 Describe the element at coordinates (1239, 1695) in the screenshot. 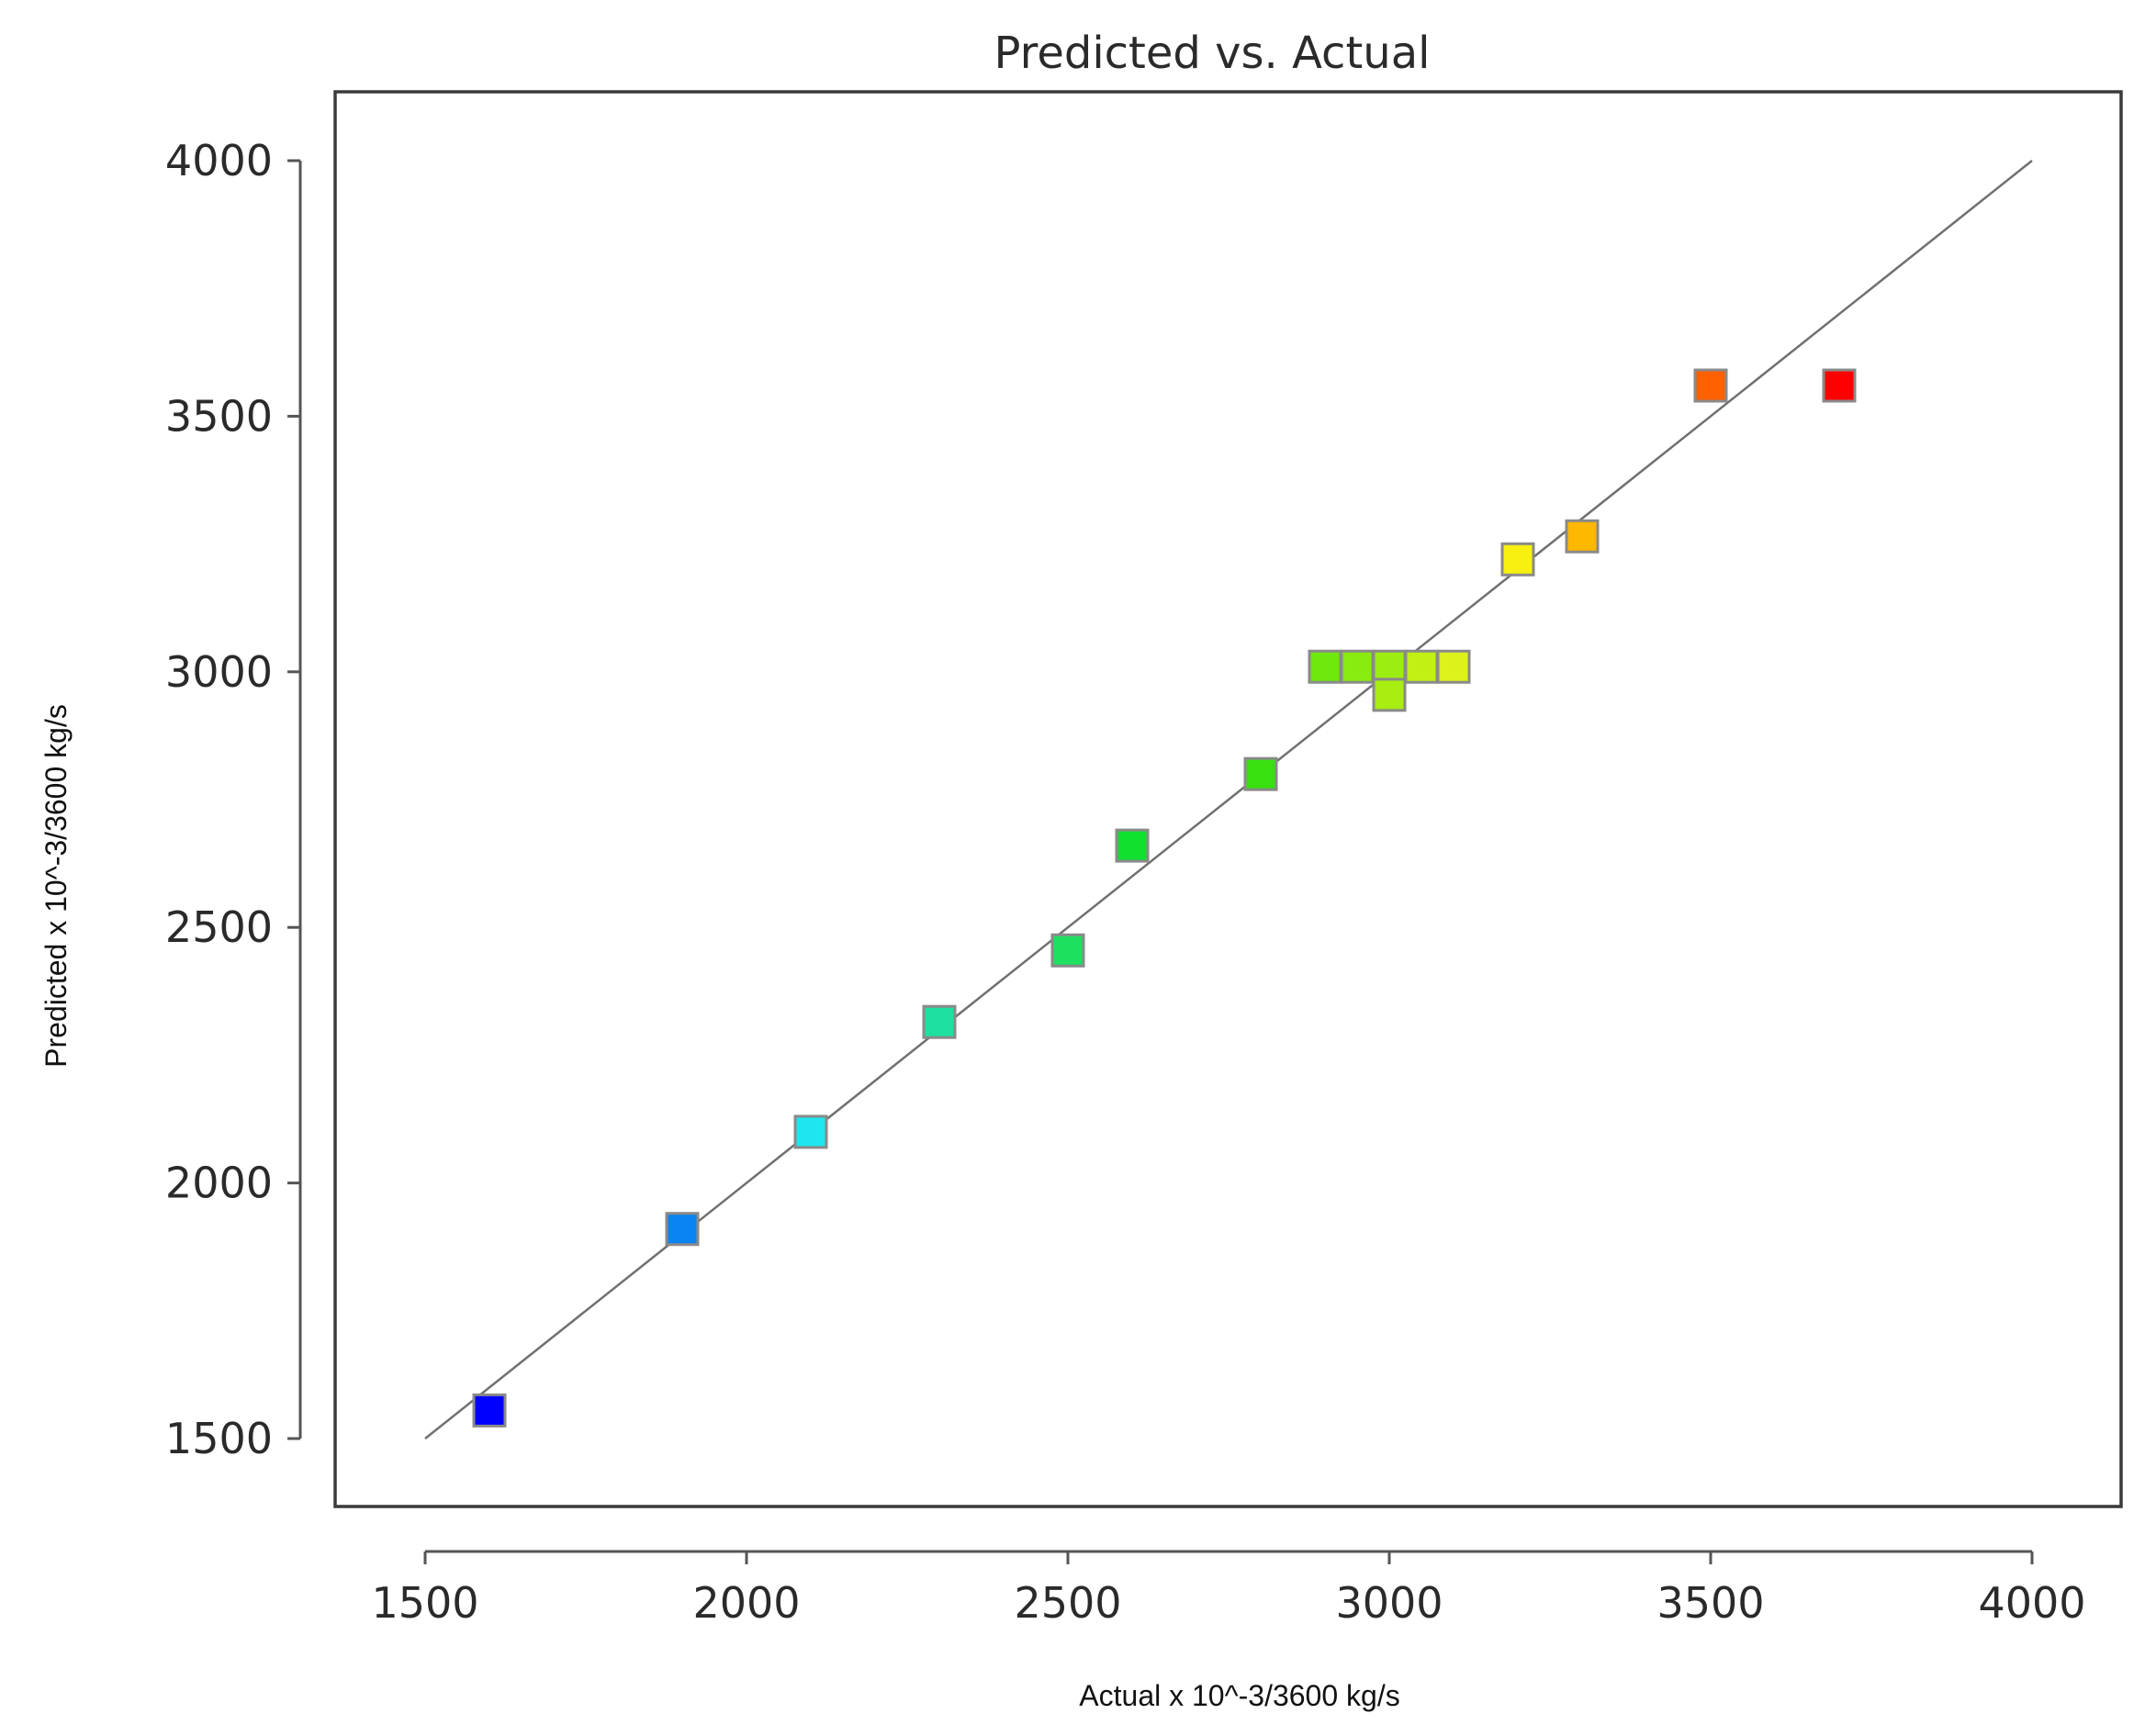

I see `x-axis-title: Actual x 10^-3/3600 kg/s` at that location.